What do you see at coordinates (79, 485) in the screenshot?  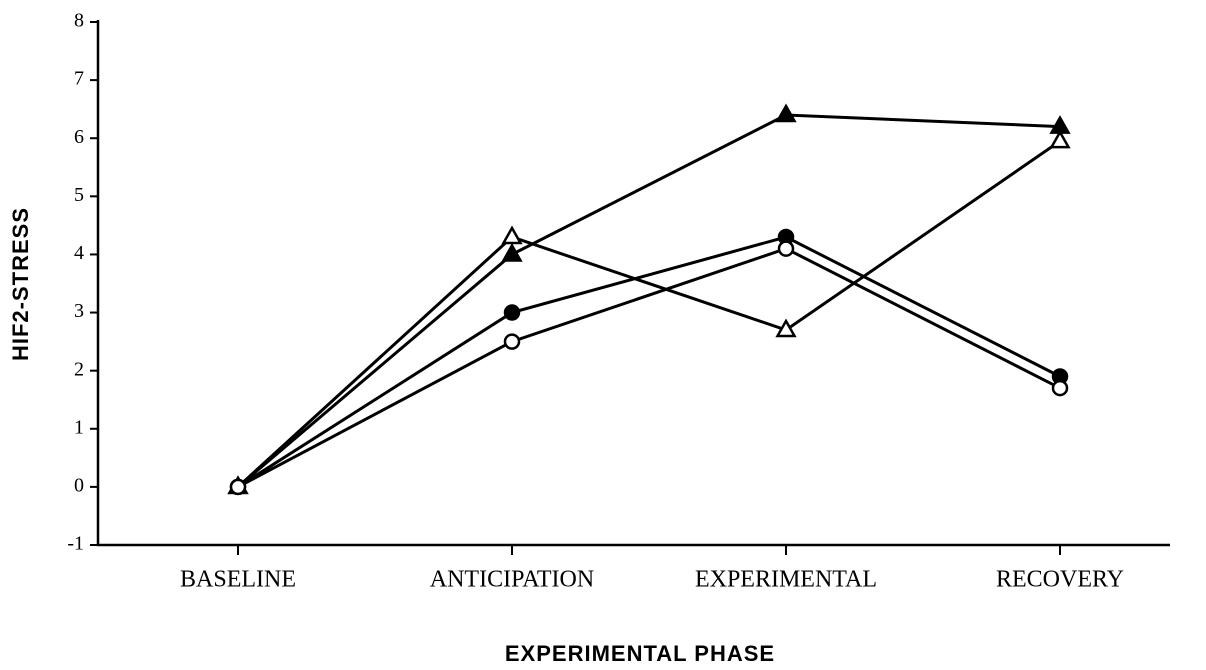 I see `y-tick-label: 0` at bounding box center [79, 485].